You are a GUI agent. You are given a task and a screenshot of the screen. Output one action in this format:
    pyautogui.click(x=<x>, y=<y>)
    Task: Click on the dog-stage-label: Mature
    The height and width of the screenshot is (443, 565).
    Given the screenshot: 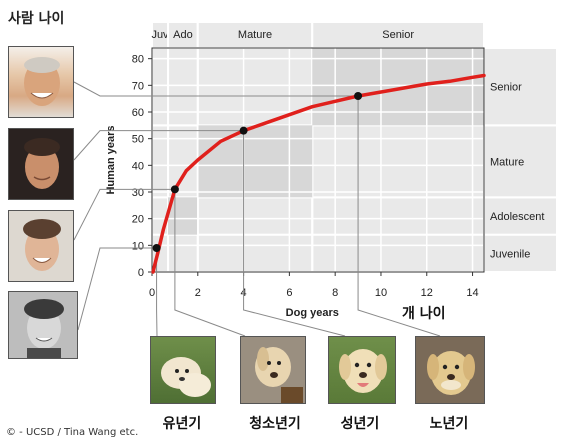 What is the action you would take?
    pyautogui.click(x=255, y=35)
    